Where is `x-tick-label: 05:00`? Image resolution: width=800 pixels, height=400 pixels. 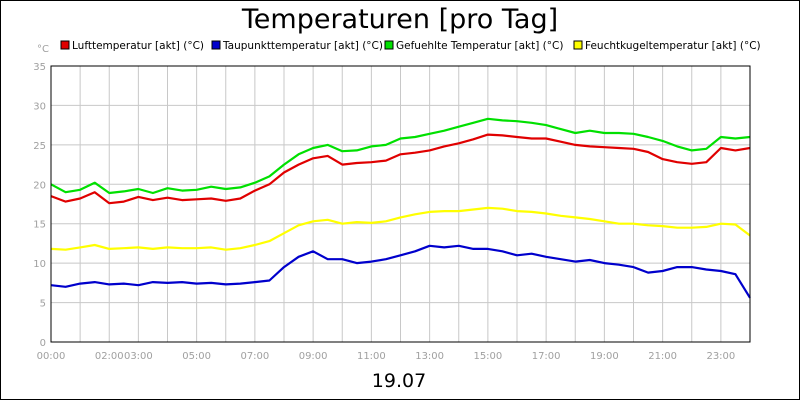 x-tick-label: 05:00 is located at coordinates (196, 356).